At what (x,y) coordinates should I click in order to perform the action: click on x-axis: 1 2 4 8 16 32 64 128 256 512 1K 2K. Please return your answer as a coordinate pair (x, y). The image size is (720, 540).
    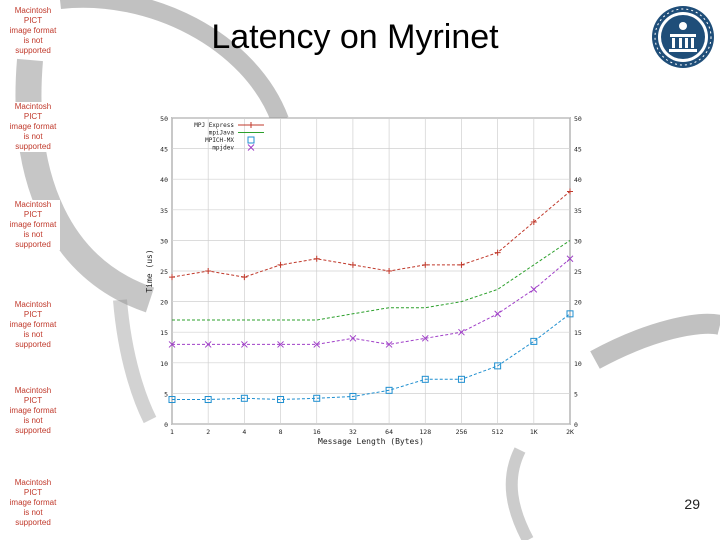
    Looking at the image, I should click on (372, 432).